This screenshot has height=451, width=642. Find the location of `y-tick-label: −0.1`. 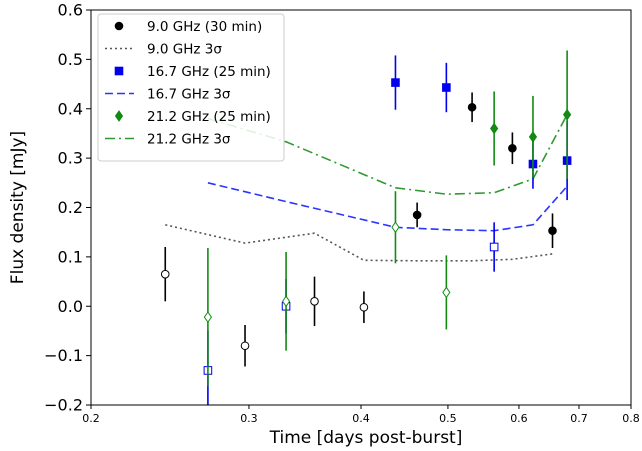

y-tick-label: −0.1 is located at coordinates (63, 355).